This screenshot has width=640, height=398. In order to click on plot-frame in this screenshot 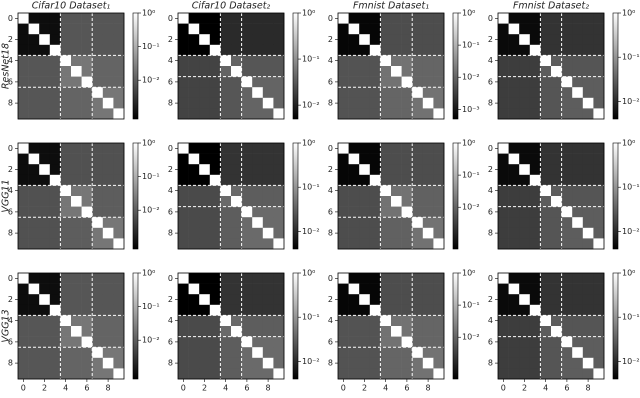, I will do `click(391, 66)`.